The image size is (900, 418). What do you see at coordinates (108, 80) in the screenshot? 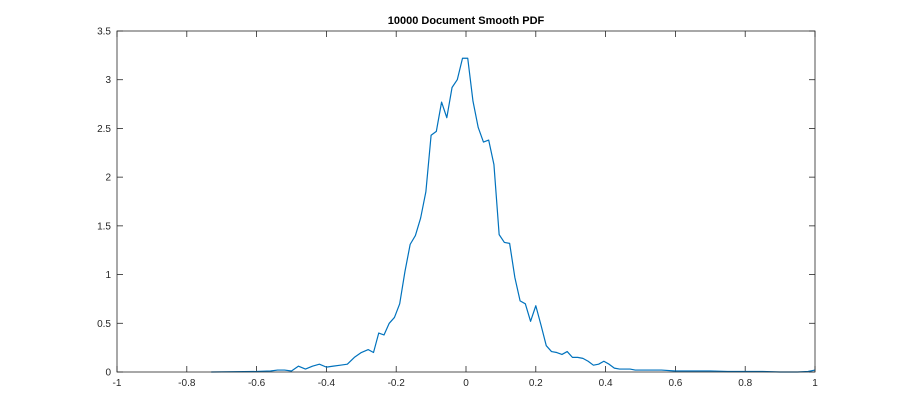
I see `y-tick-label: 3` at bounding box center [108, 80].